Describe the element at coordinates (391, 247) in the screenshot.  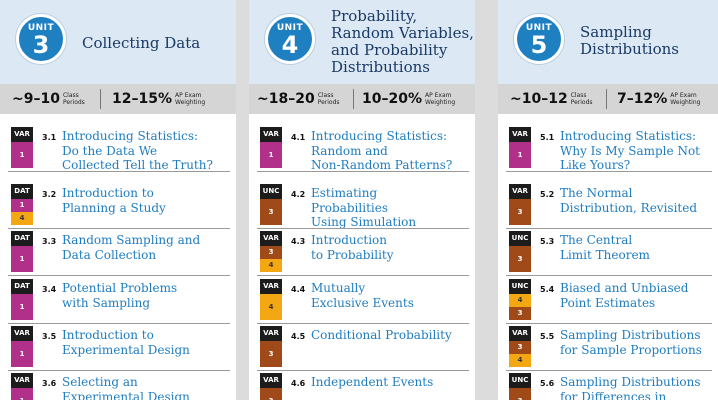
I see `topic-title-link: Introduction to Probability` at that location.